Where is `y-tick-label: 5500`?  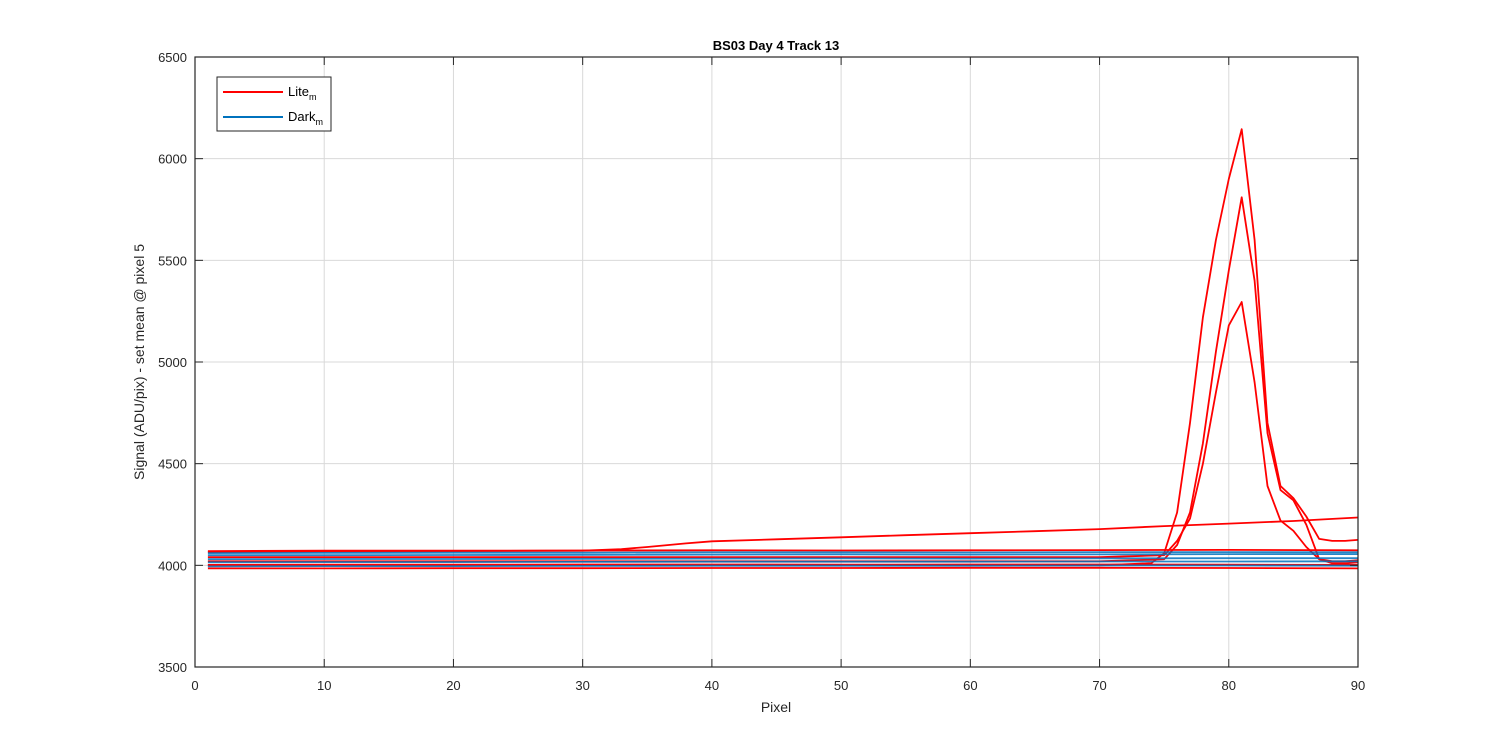 y-tick-label: 5500 is located at coordinates (172, 260).